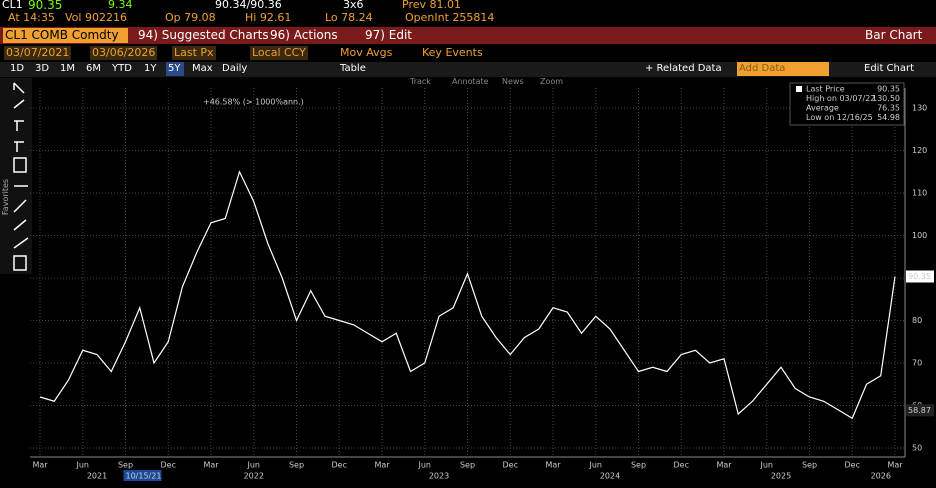 The height and width of the screenshot is (488, 936). I want to click on legend-value: 76.35, so click(888, 108).